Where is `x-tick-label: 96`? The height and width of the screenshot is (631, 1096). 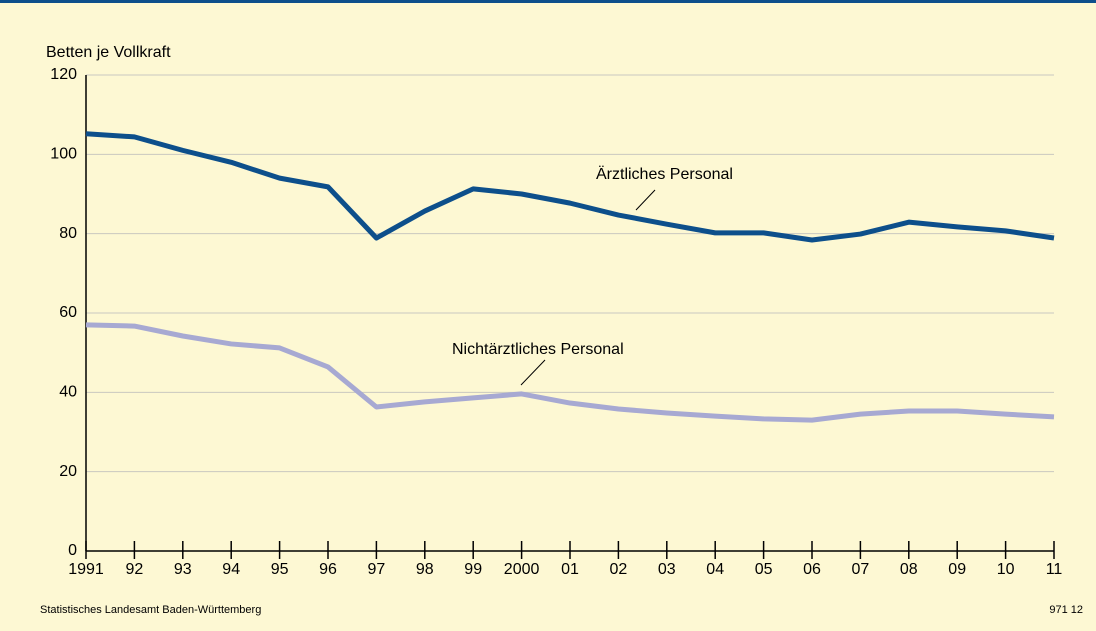
x-tick-label: 96 is located at coordinates (328, 569).